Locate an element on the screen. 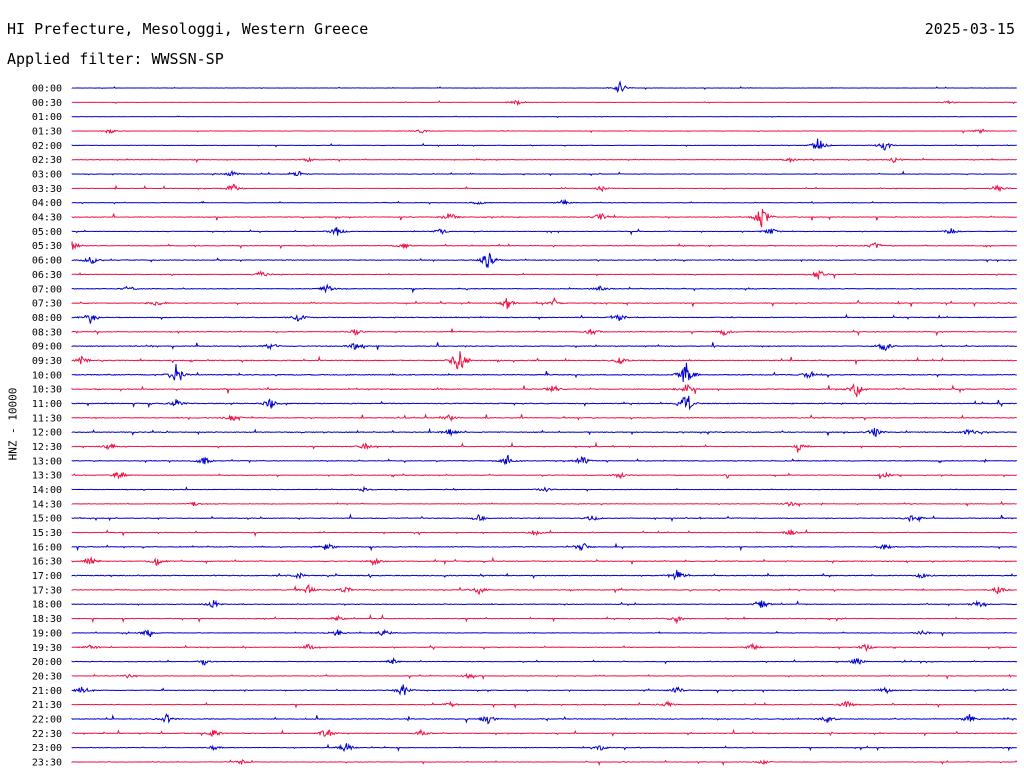  time-tick-label: 04:00 is located at coordinates (47, 203).